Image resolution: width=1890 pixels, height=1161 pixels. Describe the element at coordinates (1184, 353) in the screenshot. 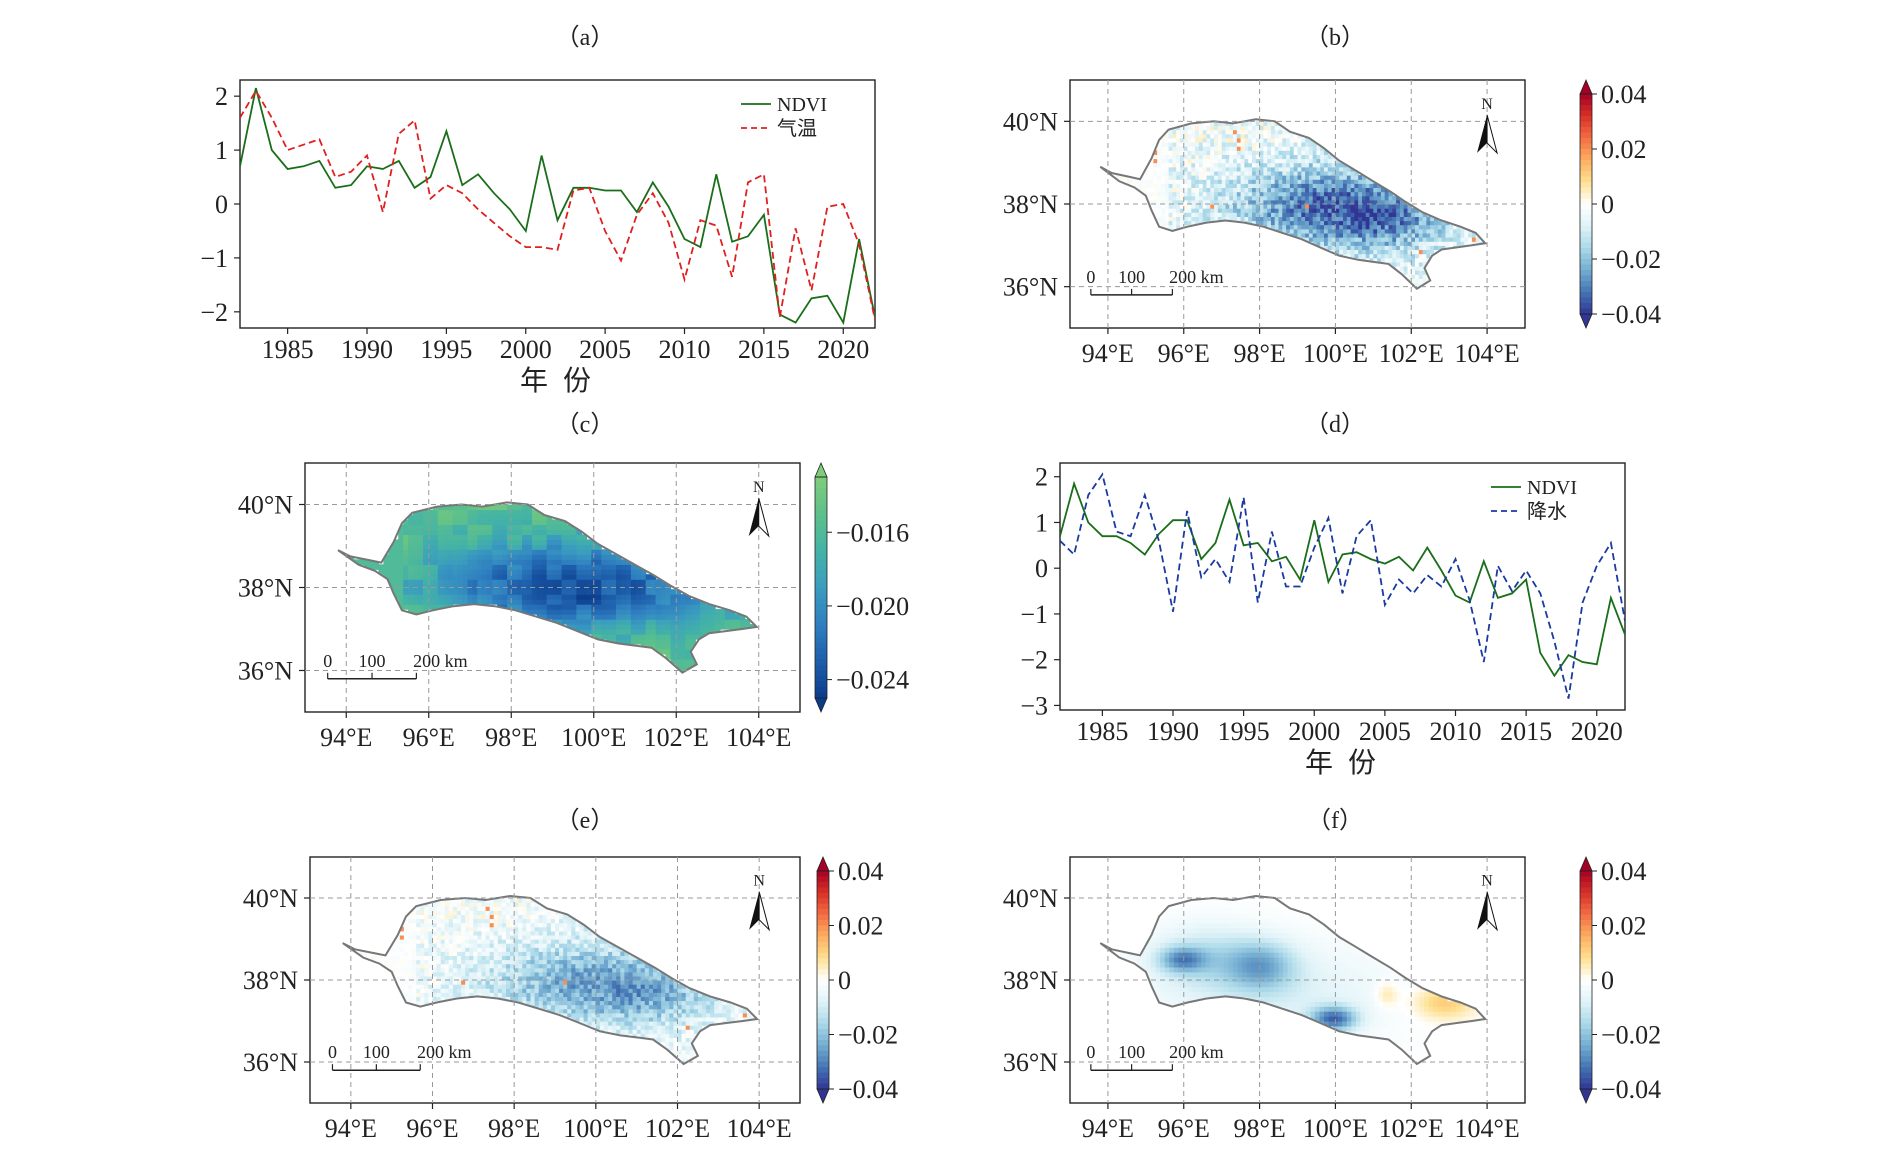

I see `x-tick-label: 96°E` at that location.